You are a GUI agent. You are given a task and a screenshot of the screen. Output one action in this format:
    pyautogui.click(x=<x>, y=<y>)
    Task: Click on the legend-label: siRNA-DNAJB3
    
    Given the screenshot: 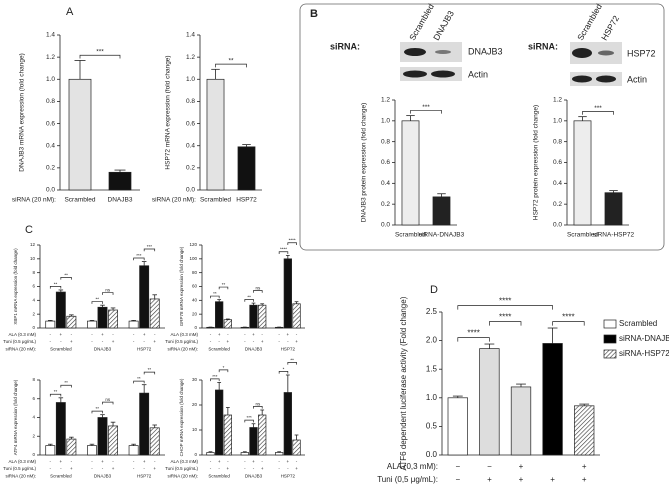 What is the action you would take?
    pyautogui.click(x=644, y=338)
    